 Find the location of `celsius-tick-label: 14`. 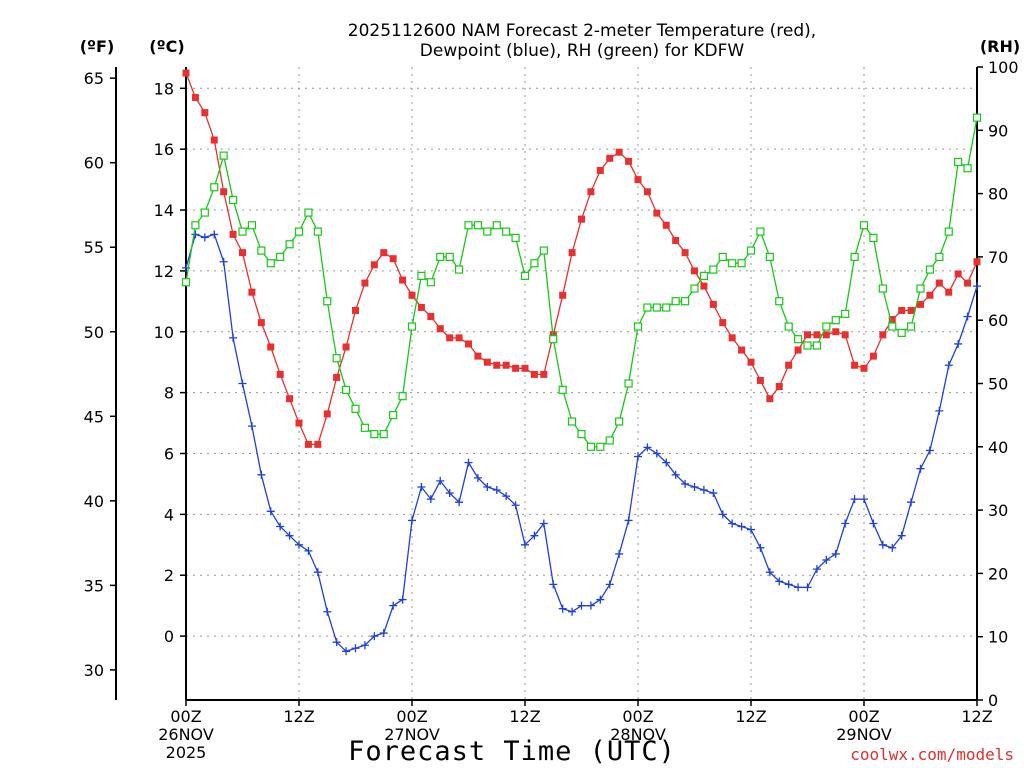

celsius-tick-label: 14 is located at coordinates (164, 210).